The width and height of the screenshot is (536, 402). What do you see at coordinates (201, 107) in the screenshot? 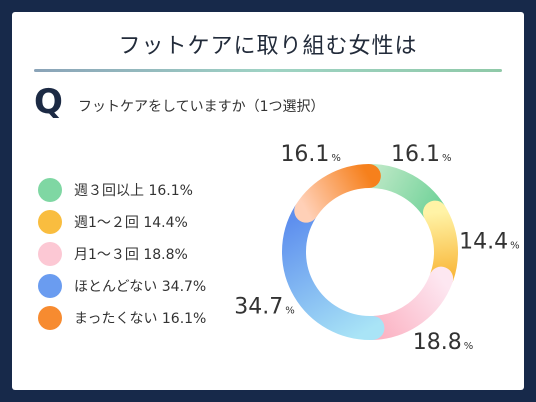
I see `question-text: フットケアをしていますか（1つ選択）` at bounding box center [201, 107].